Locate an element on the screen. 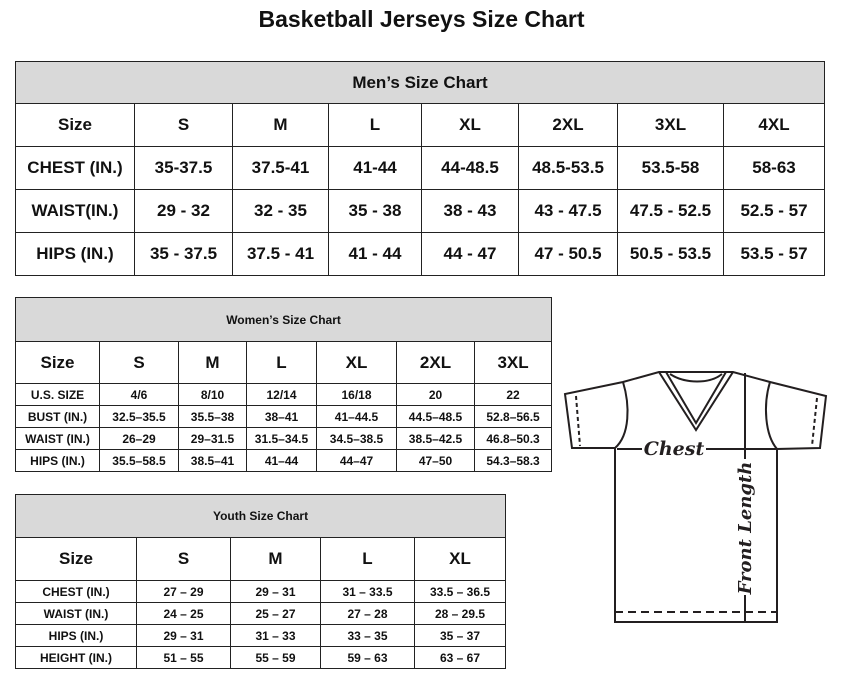 The image size is (843, 679). value-cell: 53.5-58 is located at coordinates (670, 168).